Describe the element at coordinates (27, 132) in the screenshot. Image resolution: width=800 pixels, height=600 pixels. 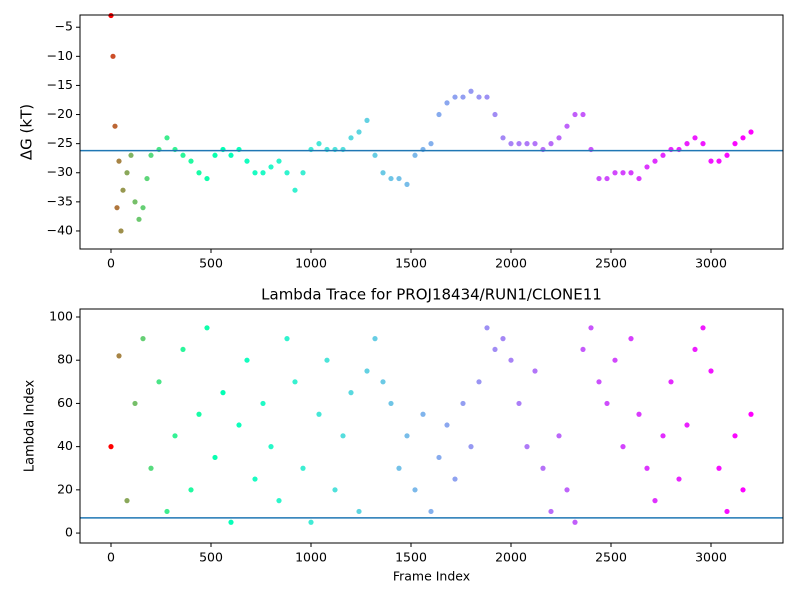
I see `y-axis-label: ΔG (kT)` at that location.